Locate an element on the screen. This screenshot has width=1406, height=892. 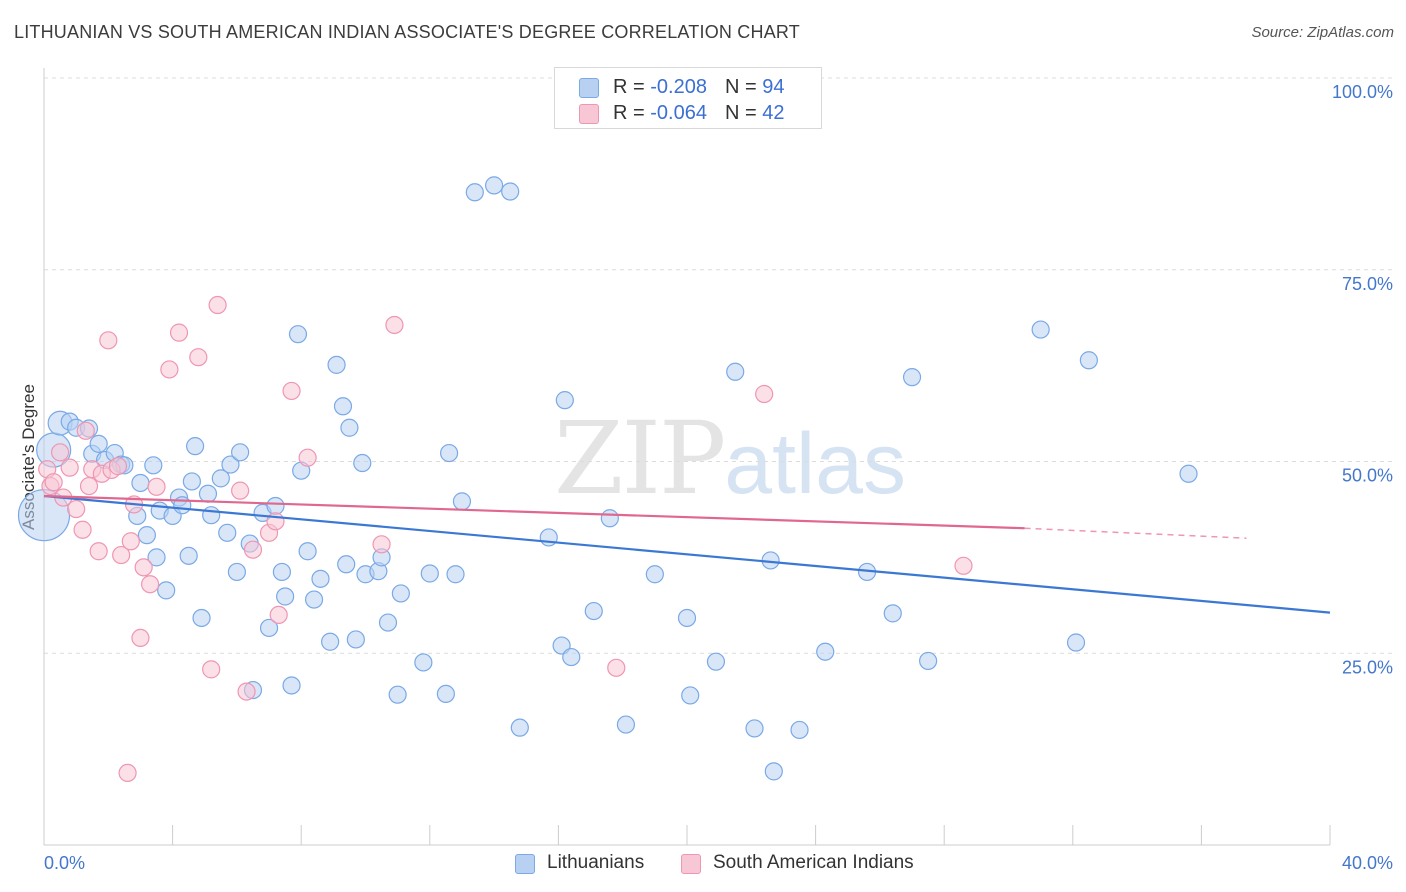
bottom-legend-label: Lithuanians is located at coordinates (596, 862).